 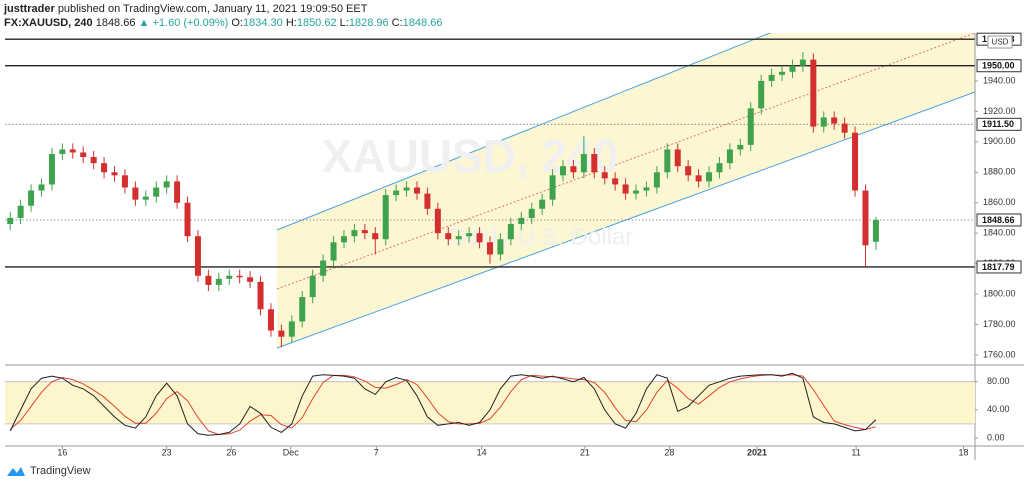 What do you see at coordinates (263, 23) in the screenshot?
I see `ohlc-value: 1834.30` at bounding box center [263, 23].